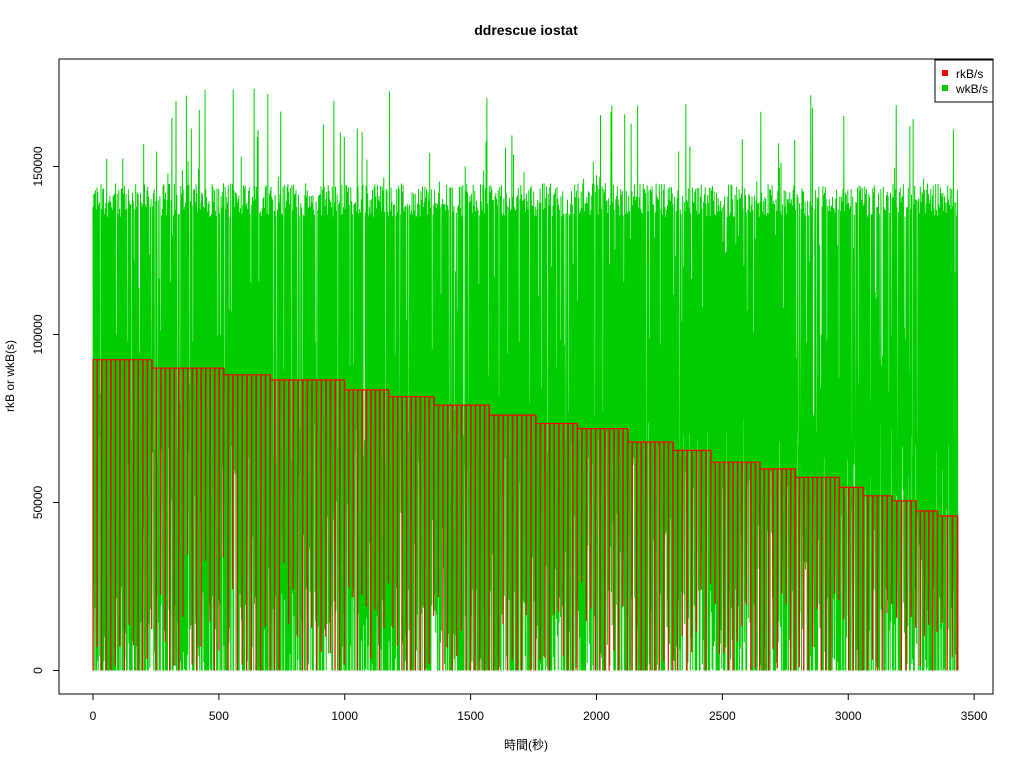 The width and height of the screenshot is (1024, 768). I want to click on x-axis: 0 500 1000 1500 2000 2500 3000 3500, so click(539, 708).